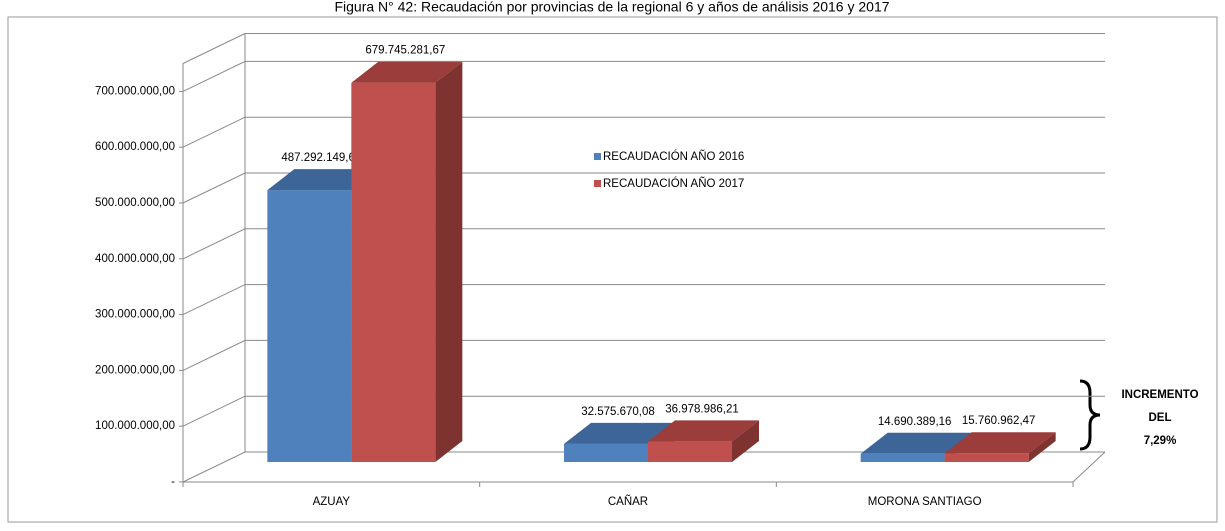  I want to click on value-label: 36.978.986,21, so click(702, 409).